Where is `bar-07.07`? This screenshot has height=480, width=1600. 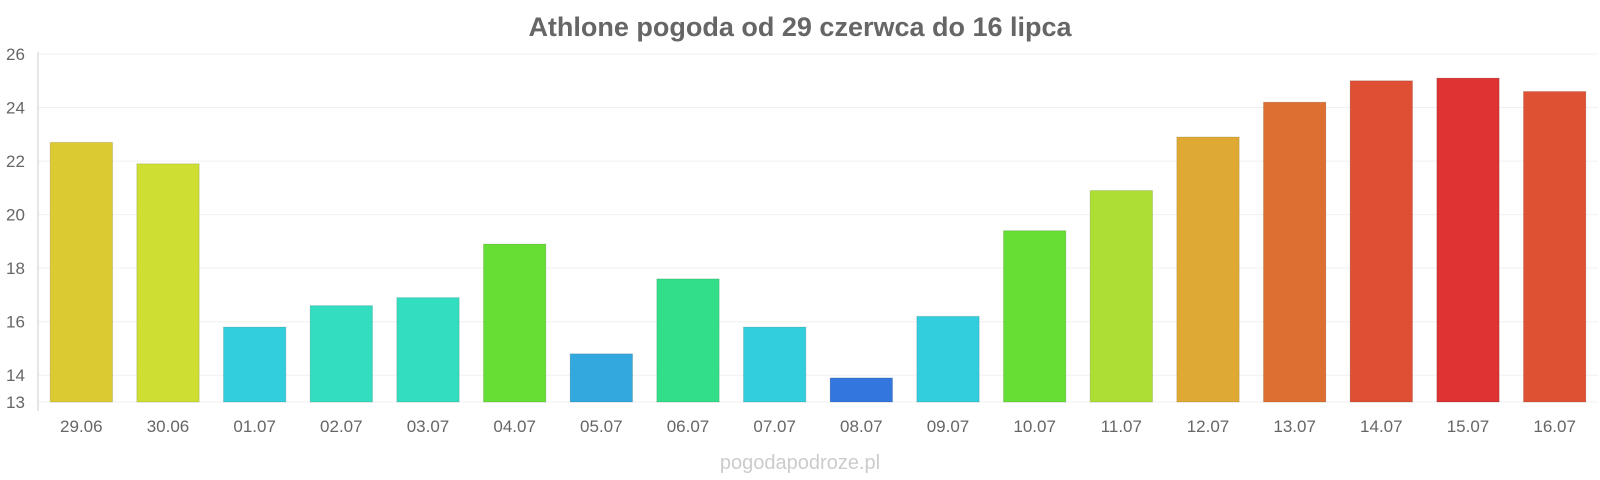
bar-07.07 is located at coordinates (774, 364).